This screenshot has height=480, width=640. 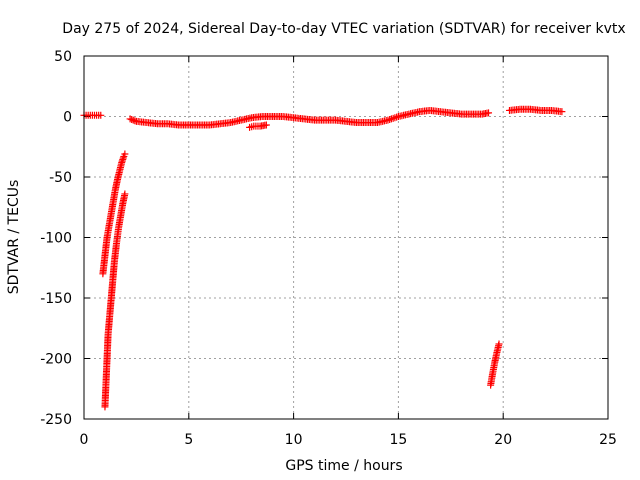 What do you see at coordinates (343, 466) in the screenshot?
I see `x-axis-label: GPS time / hours` at bounding box center [343, 466].